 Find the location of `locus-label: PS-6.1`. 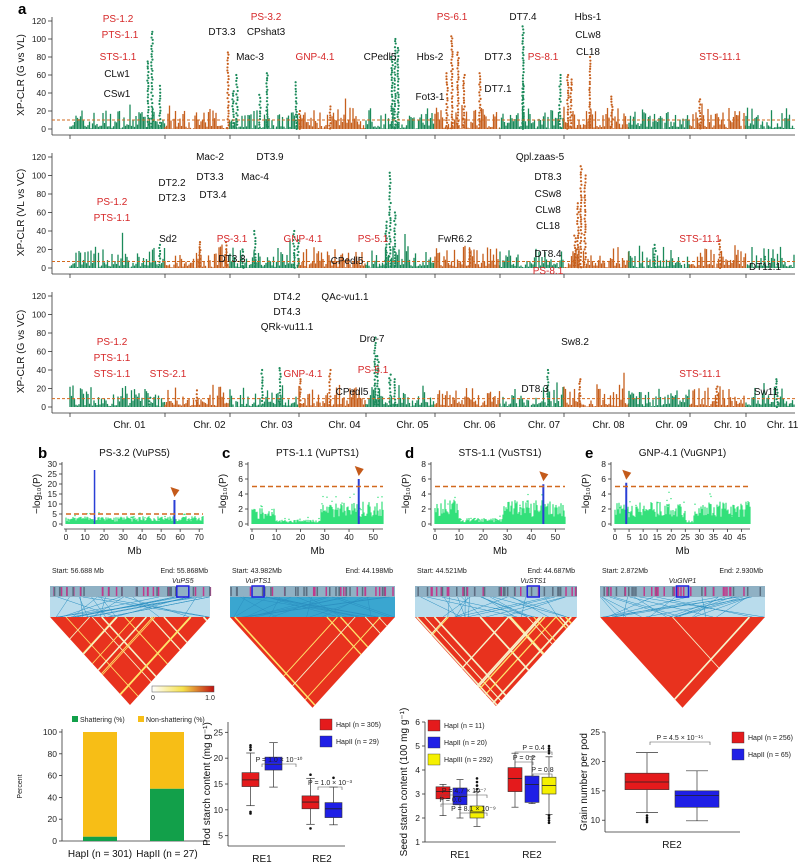

locus-label: PS-6.1 is located at coordinates (452, 17).